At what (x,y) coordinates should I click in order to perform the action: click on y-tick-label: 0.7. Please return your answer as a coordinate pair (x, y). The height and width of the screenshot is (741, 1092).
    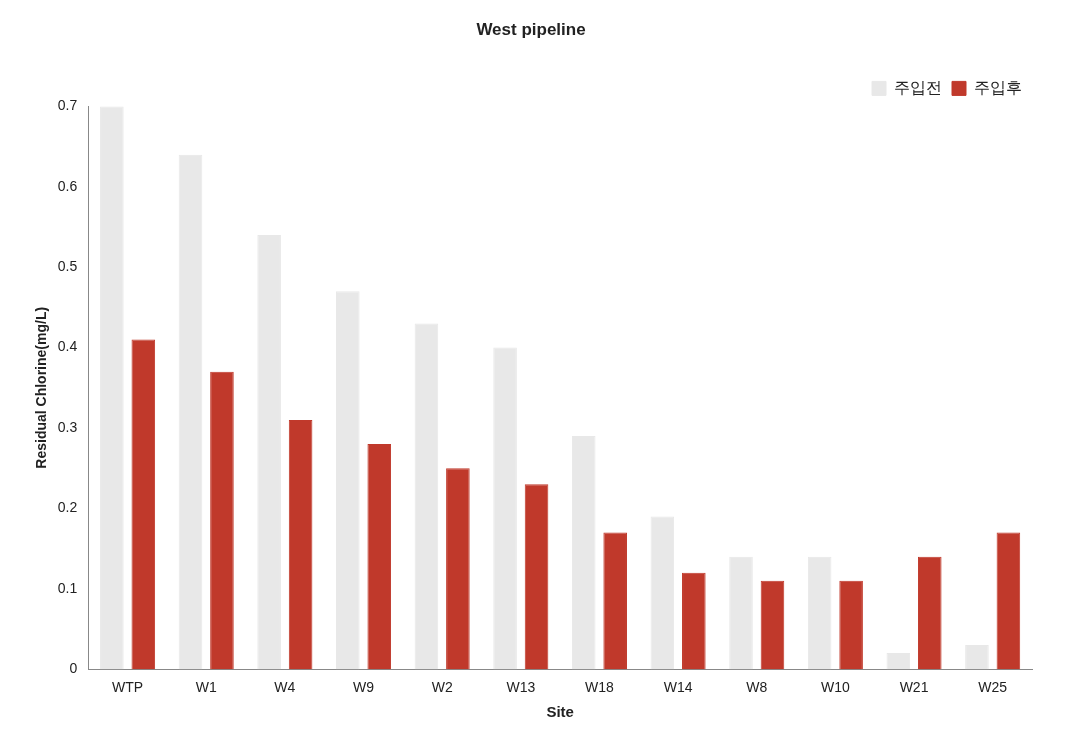
    Looking at the image, I should click on (67, 105).